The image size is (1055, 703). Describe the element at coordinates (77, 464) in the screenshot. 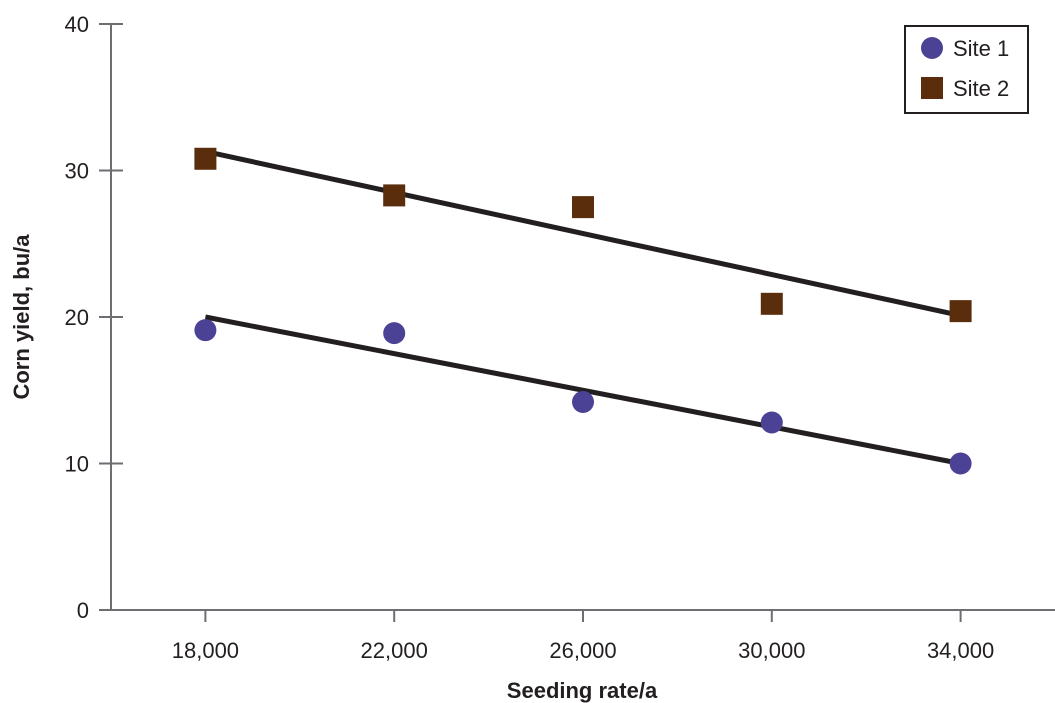

I see `y-tick-label: 10` at that location.